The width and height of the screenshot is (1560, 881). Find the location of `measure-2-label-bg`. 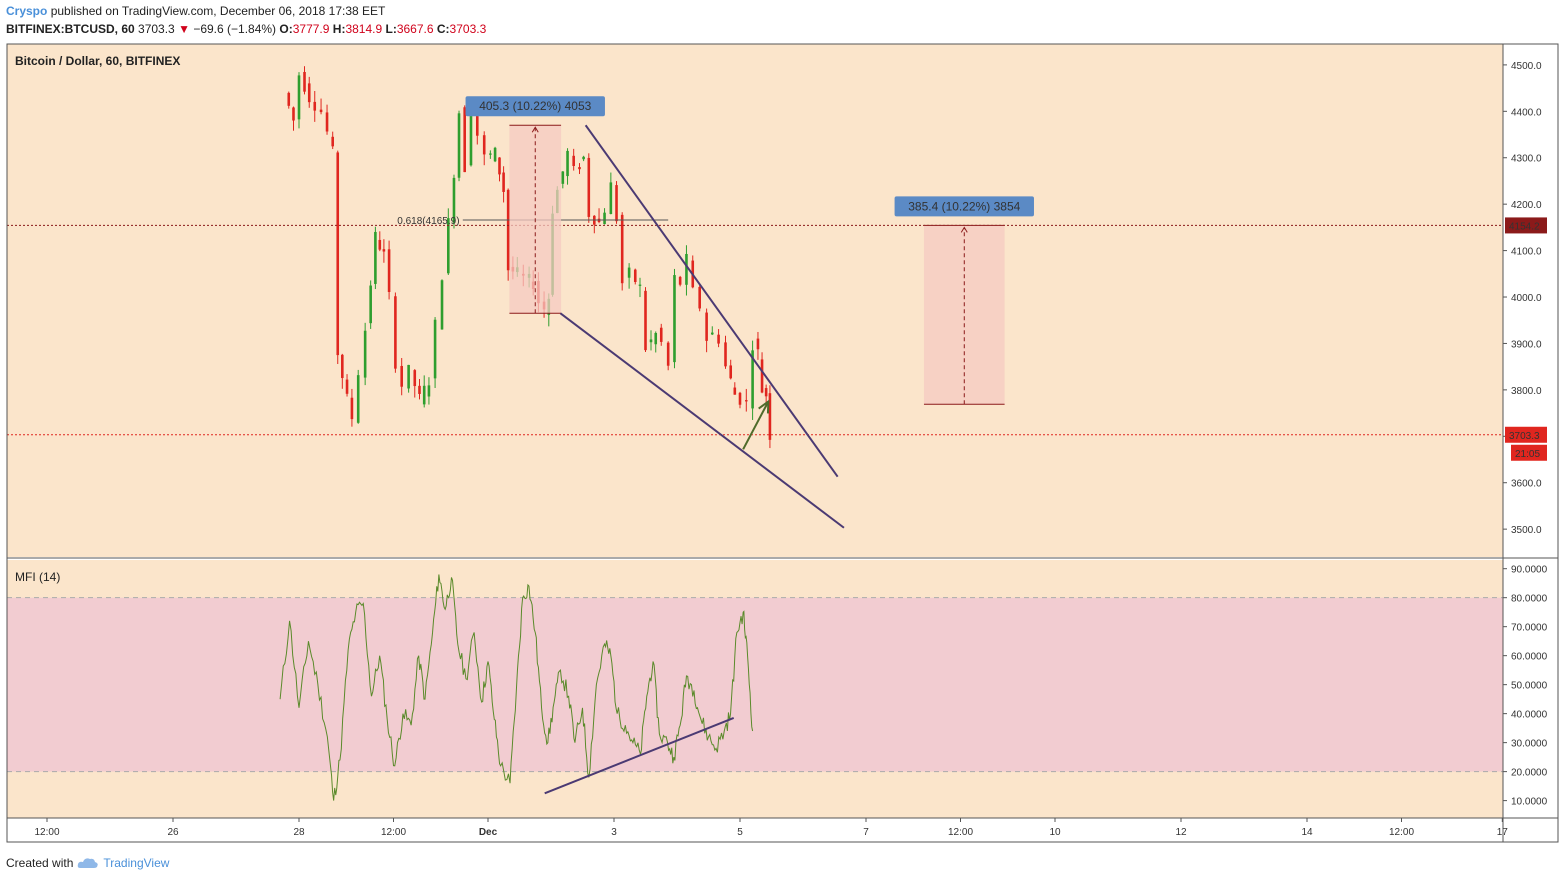

measure-2-label-bg is located at coordinates (964, 206).